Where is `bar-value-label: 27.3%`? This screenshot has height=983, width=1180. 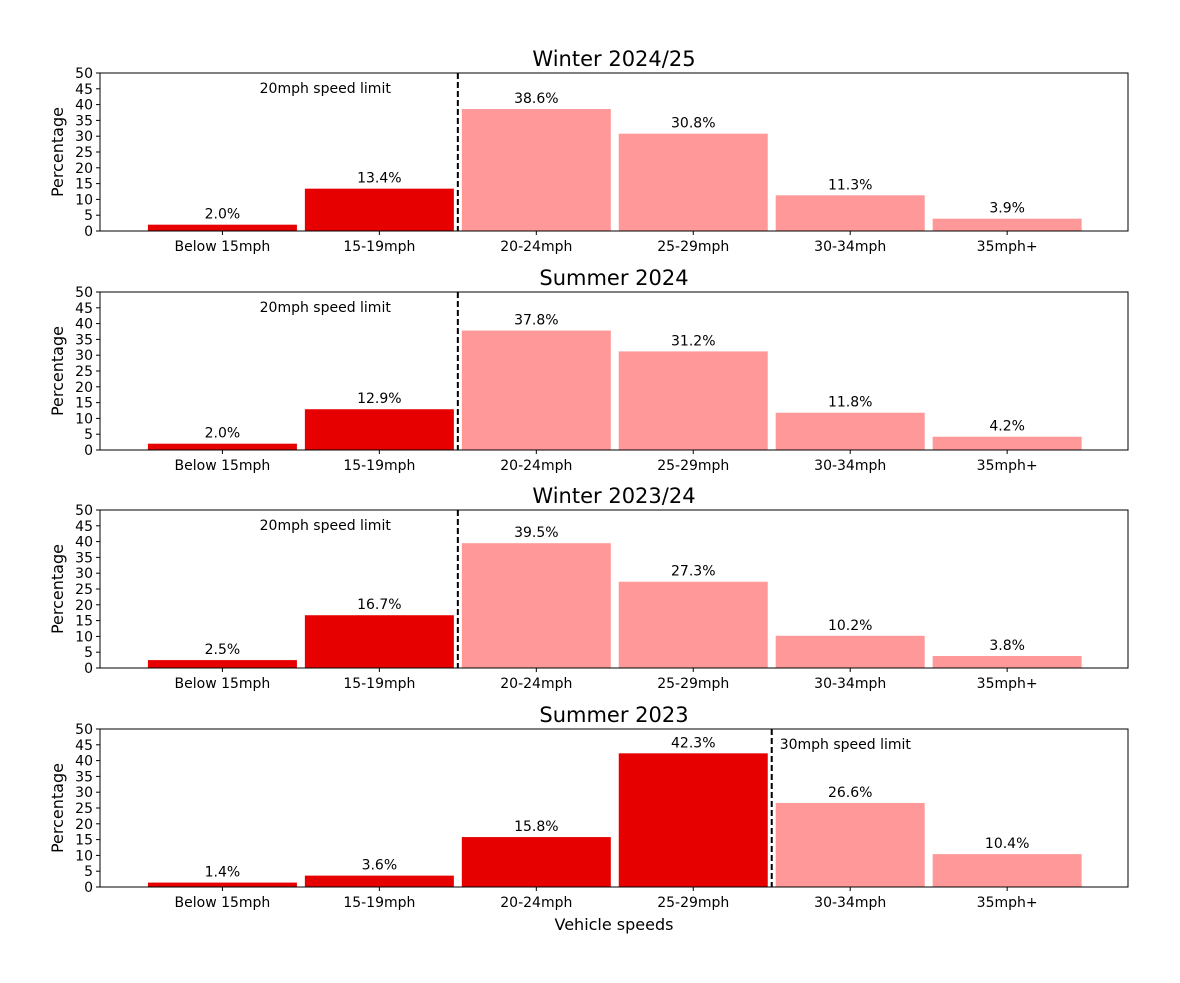 bar-value-label: 27.3% is located at coordinates (693, 572).